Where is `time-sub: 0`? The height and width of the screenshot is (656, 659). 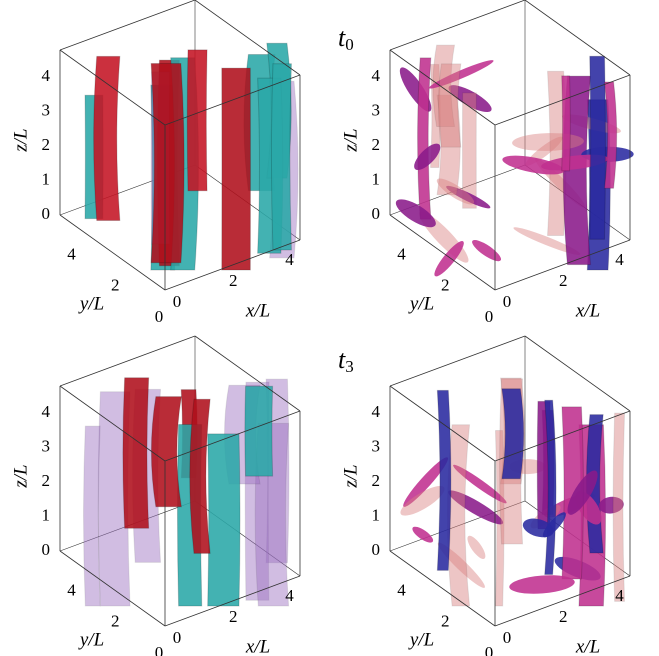
time-sub: 0 is located at coordinates (349, 44).